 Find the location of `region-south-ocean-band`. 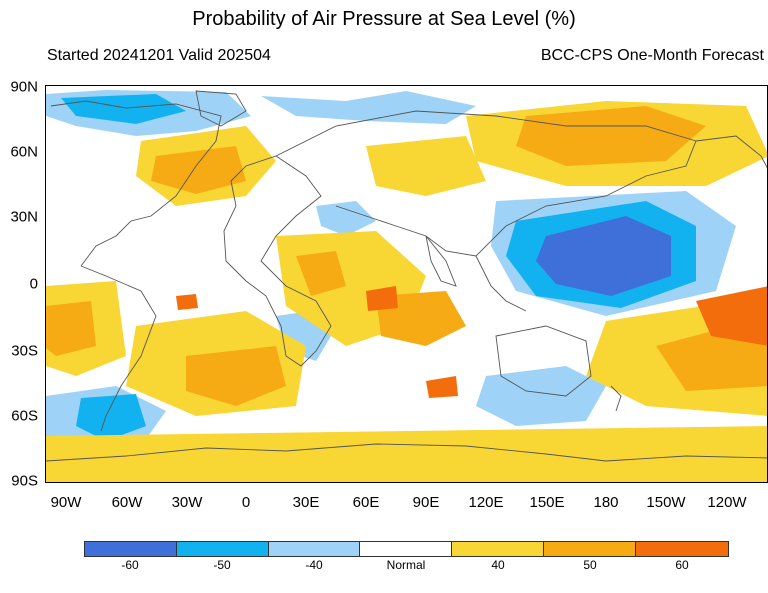

region-south-ocean-band is located at coordinates (406, 454).